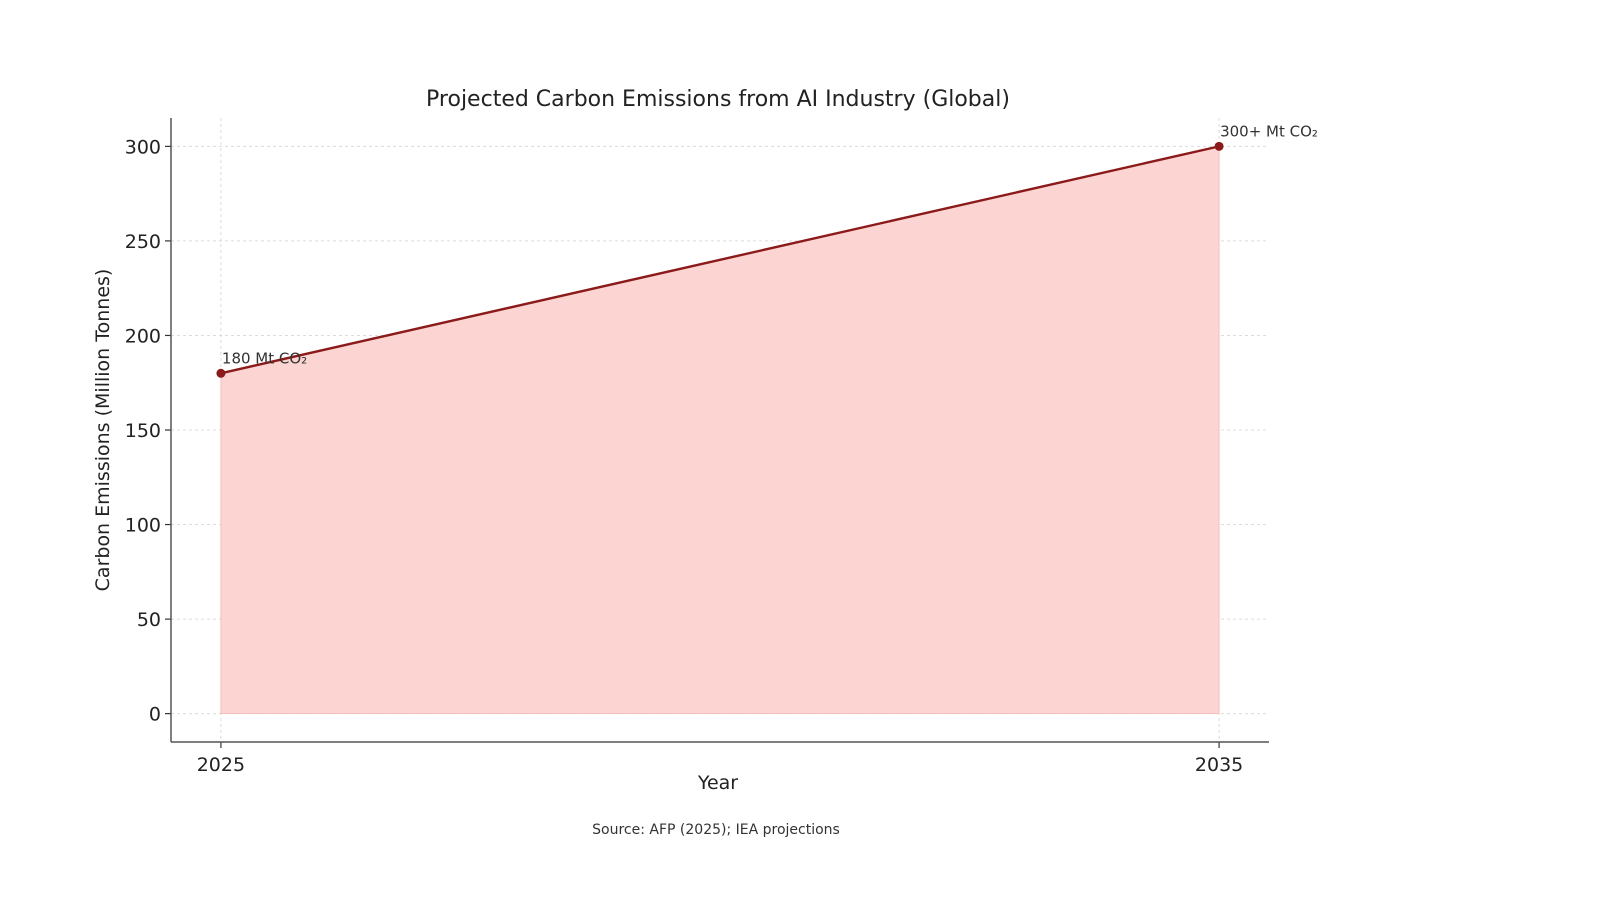  Describe the element at coordinates (1269, 131) in the screenshot. I see `point-annotation: 300+ Mt CO₂` at that location.